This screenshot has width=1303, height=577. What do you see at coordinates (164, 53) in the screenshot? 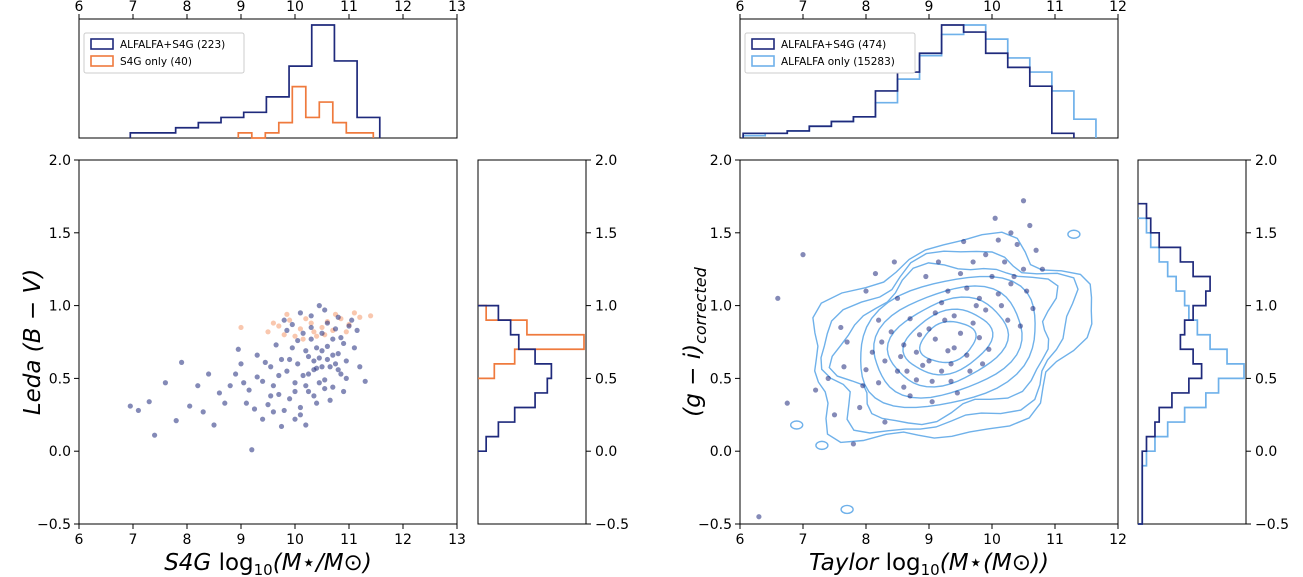
I see `left-legend: ALFALFA+S4G (223) S4G only (40)` at bounding box center [164, 53].